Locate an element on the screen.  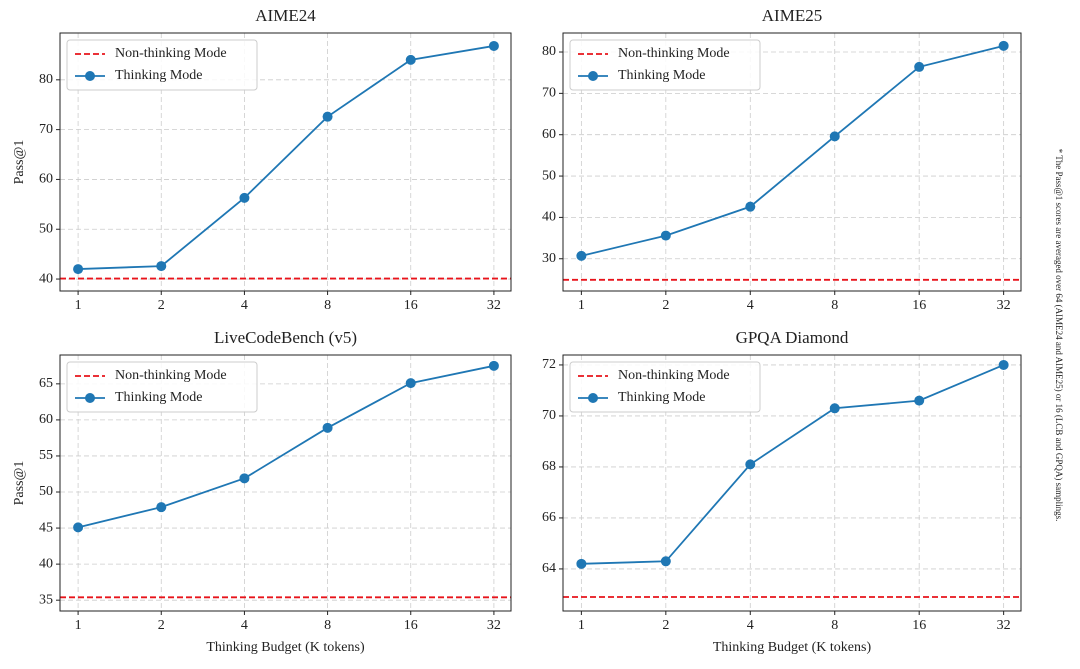
chart-title: LiveCodeBench (v5) is located at coordinates (285, 337).